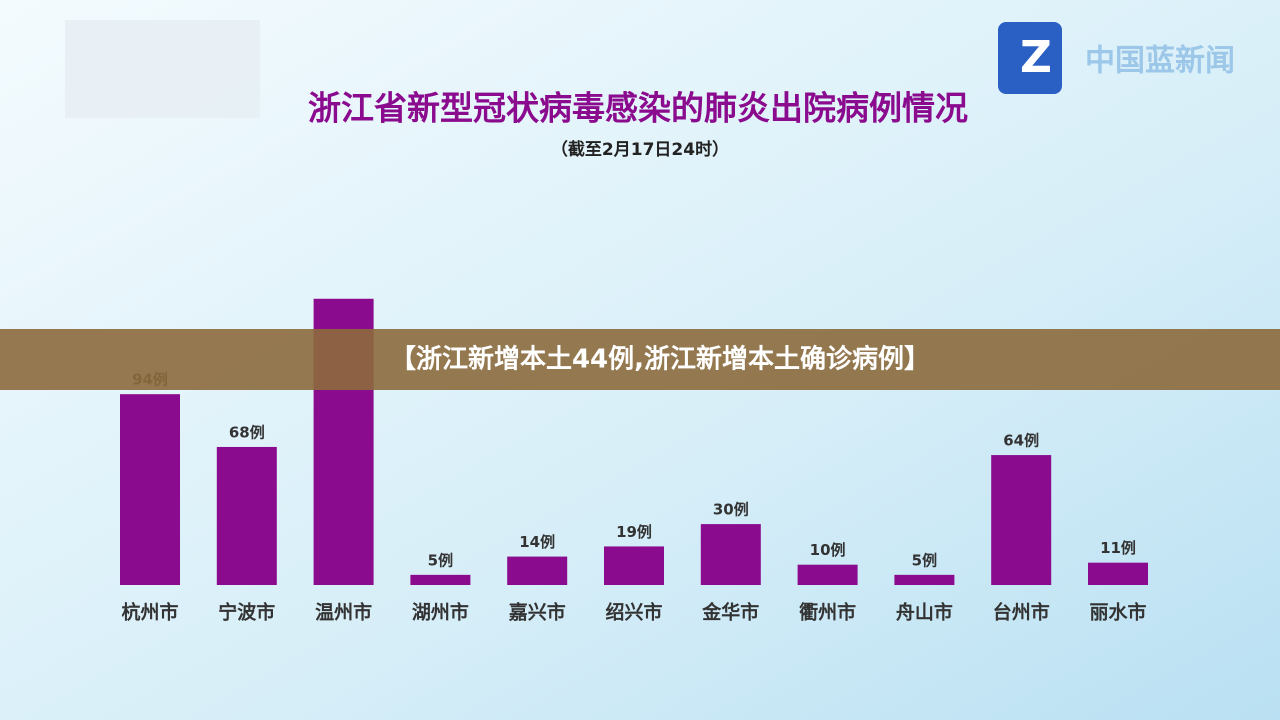 The image size is (1280, 720). I want to click on value-label: 30例, so click(731, 510).